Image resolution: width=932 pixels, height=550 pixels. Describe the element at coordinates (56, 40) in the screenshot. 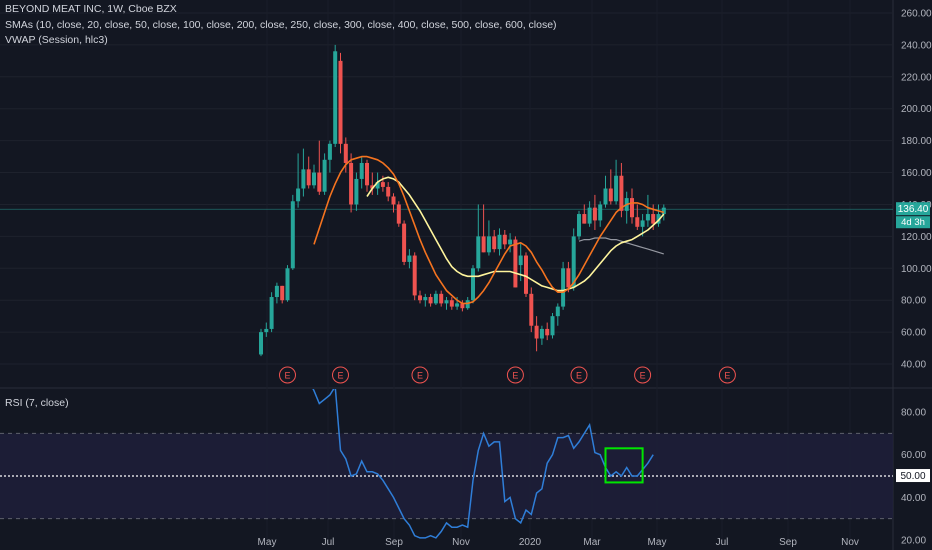

I see `vwap-legend: VWAP (Session, hlc3)` at that location.